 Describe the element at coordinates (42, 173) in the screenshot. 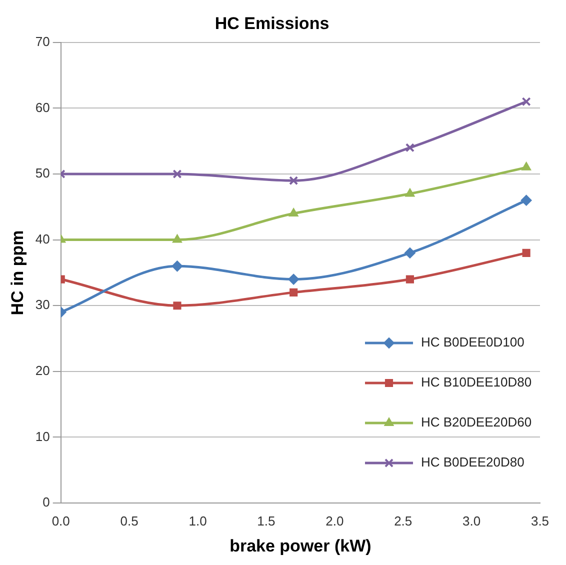

I see `y-tick-label: 50` at that location.